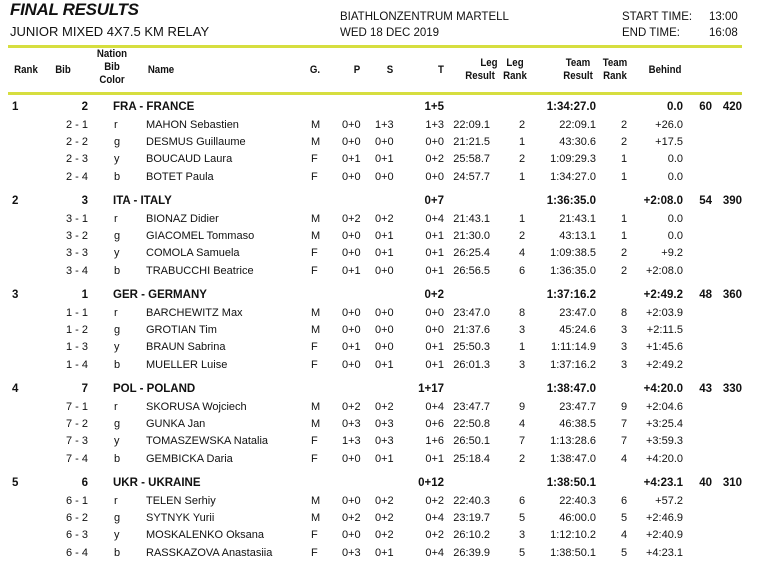 The image size is (763, 567). What do you see at coordinates (522, 364) in the screenshot?
I see `leg-rank: 3` at bounding box center [522, 364].